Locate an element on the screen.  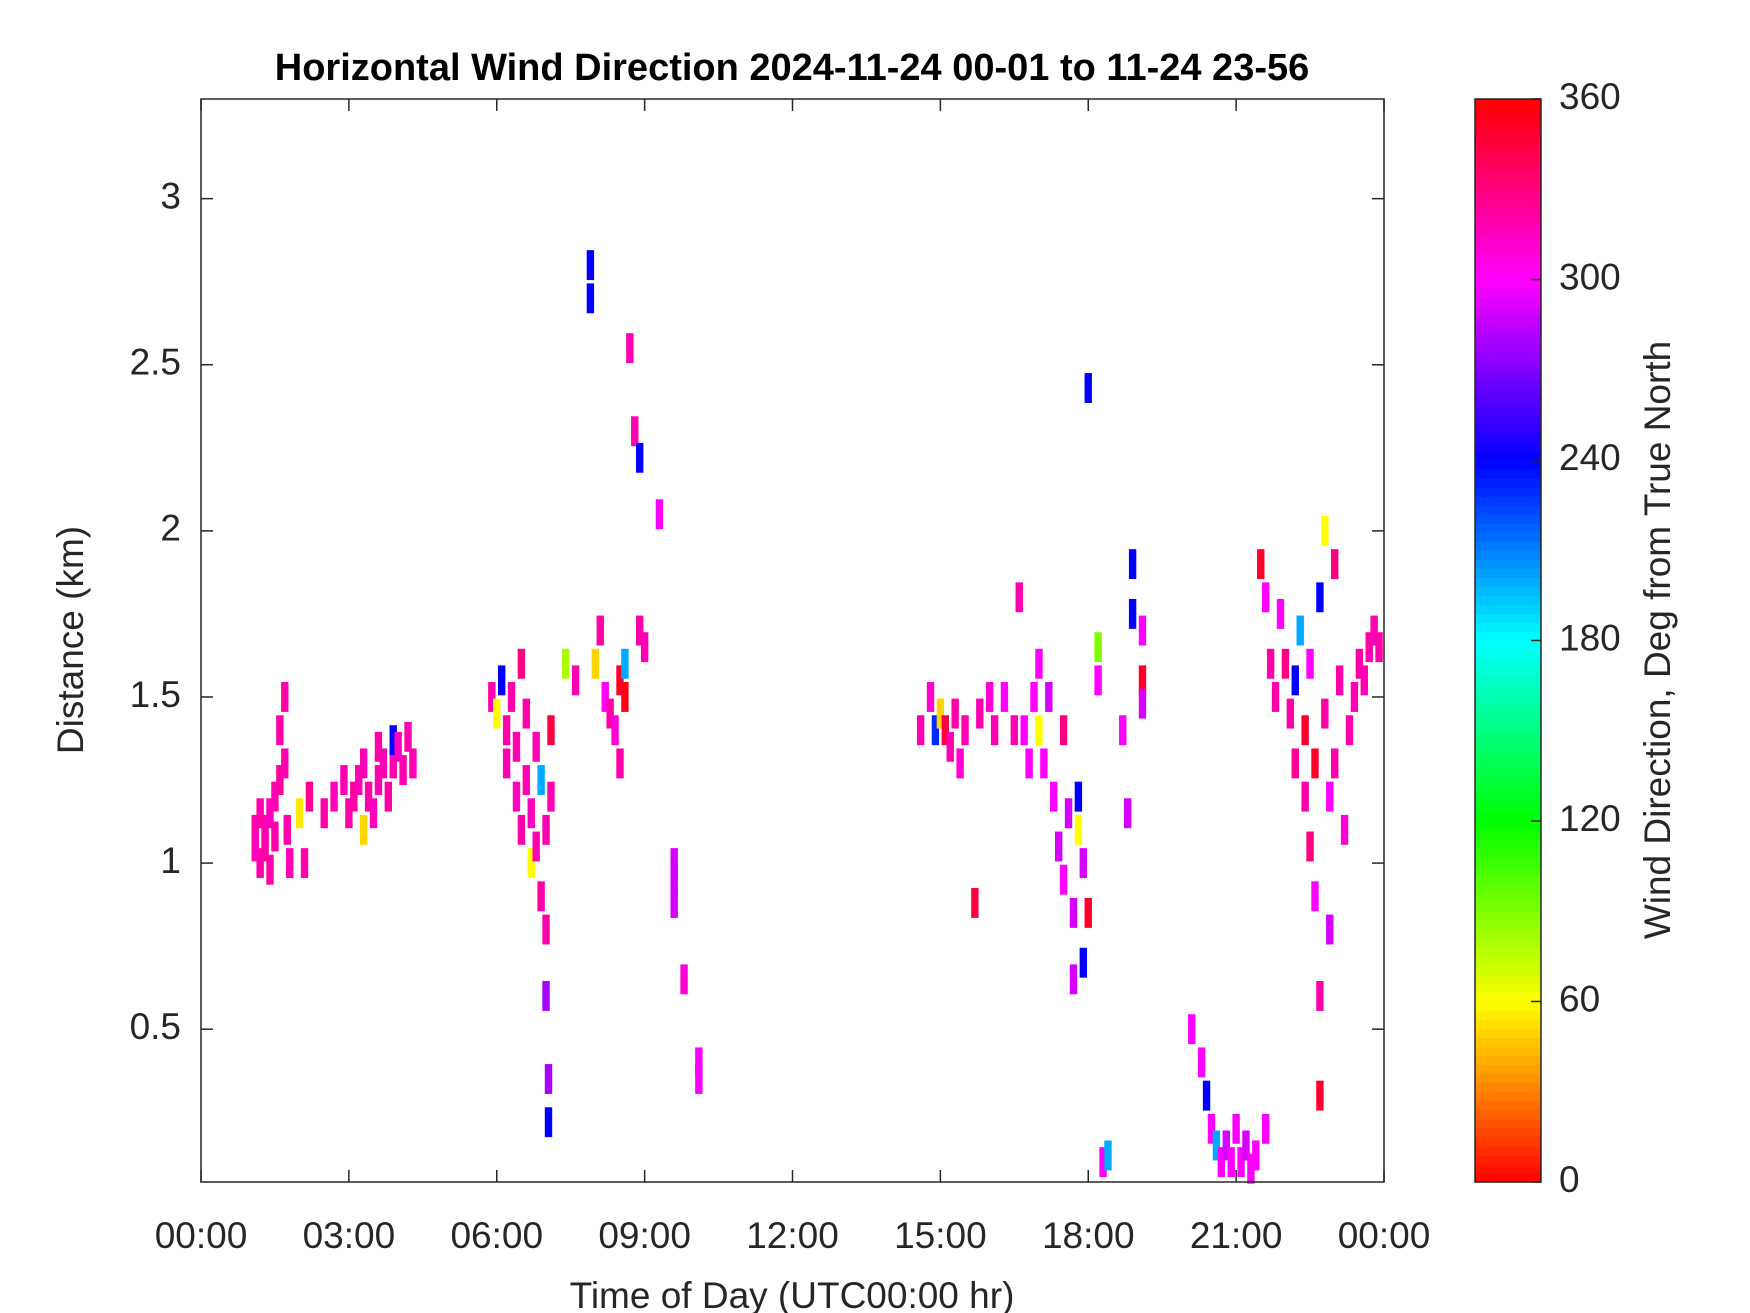
x-tick-label: 21:00 is located at coordinates (1236, 1235).